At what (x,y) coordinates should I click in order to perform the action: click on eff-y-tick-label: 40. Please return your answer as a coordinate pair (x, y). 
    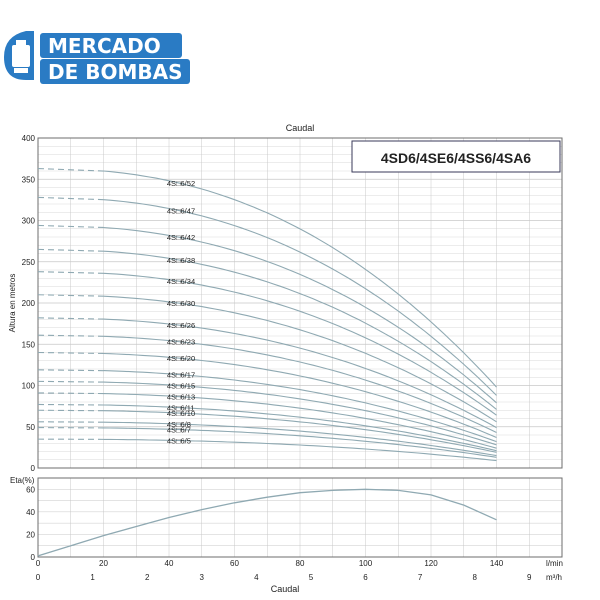
    Looking at the image, I should click on (30, 512).